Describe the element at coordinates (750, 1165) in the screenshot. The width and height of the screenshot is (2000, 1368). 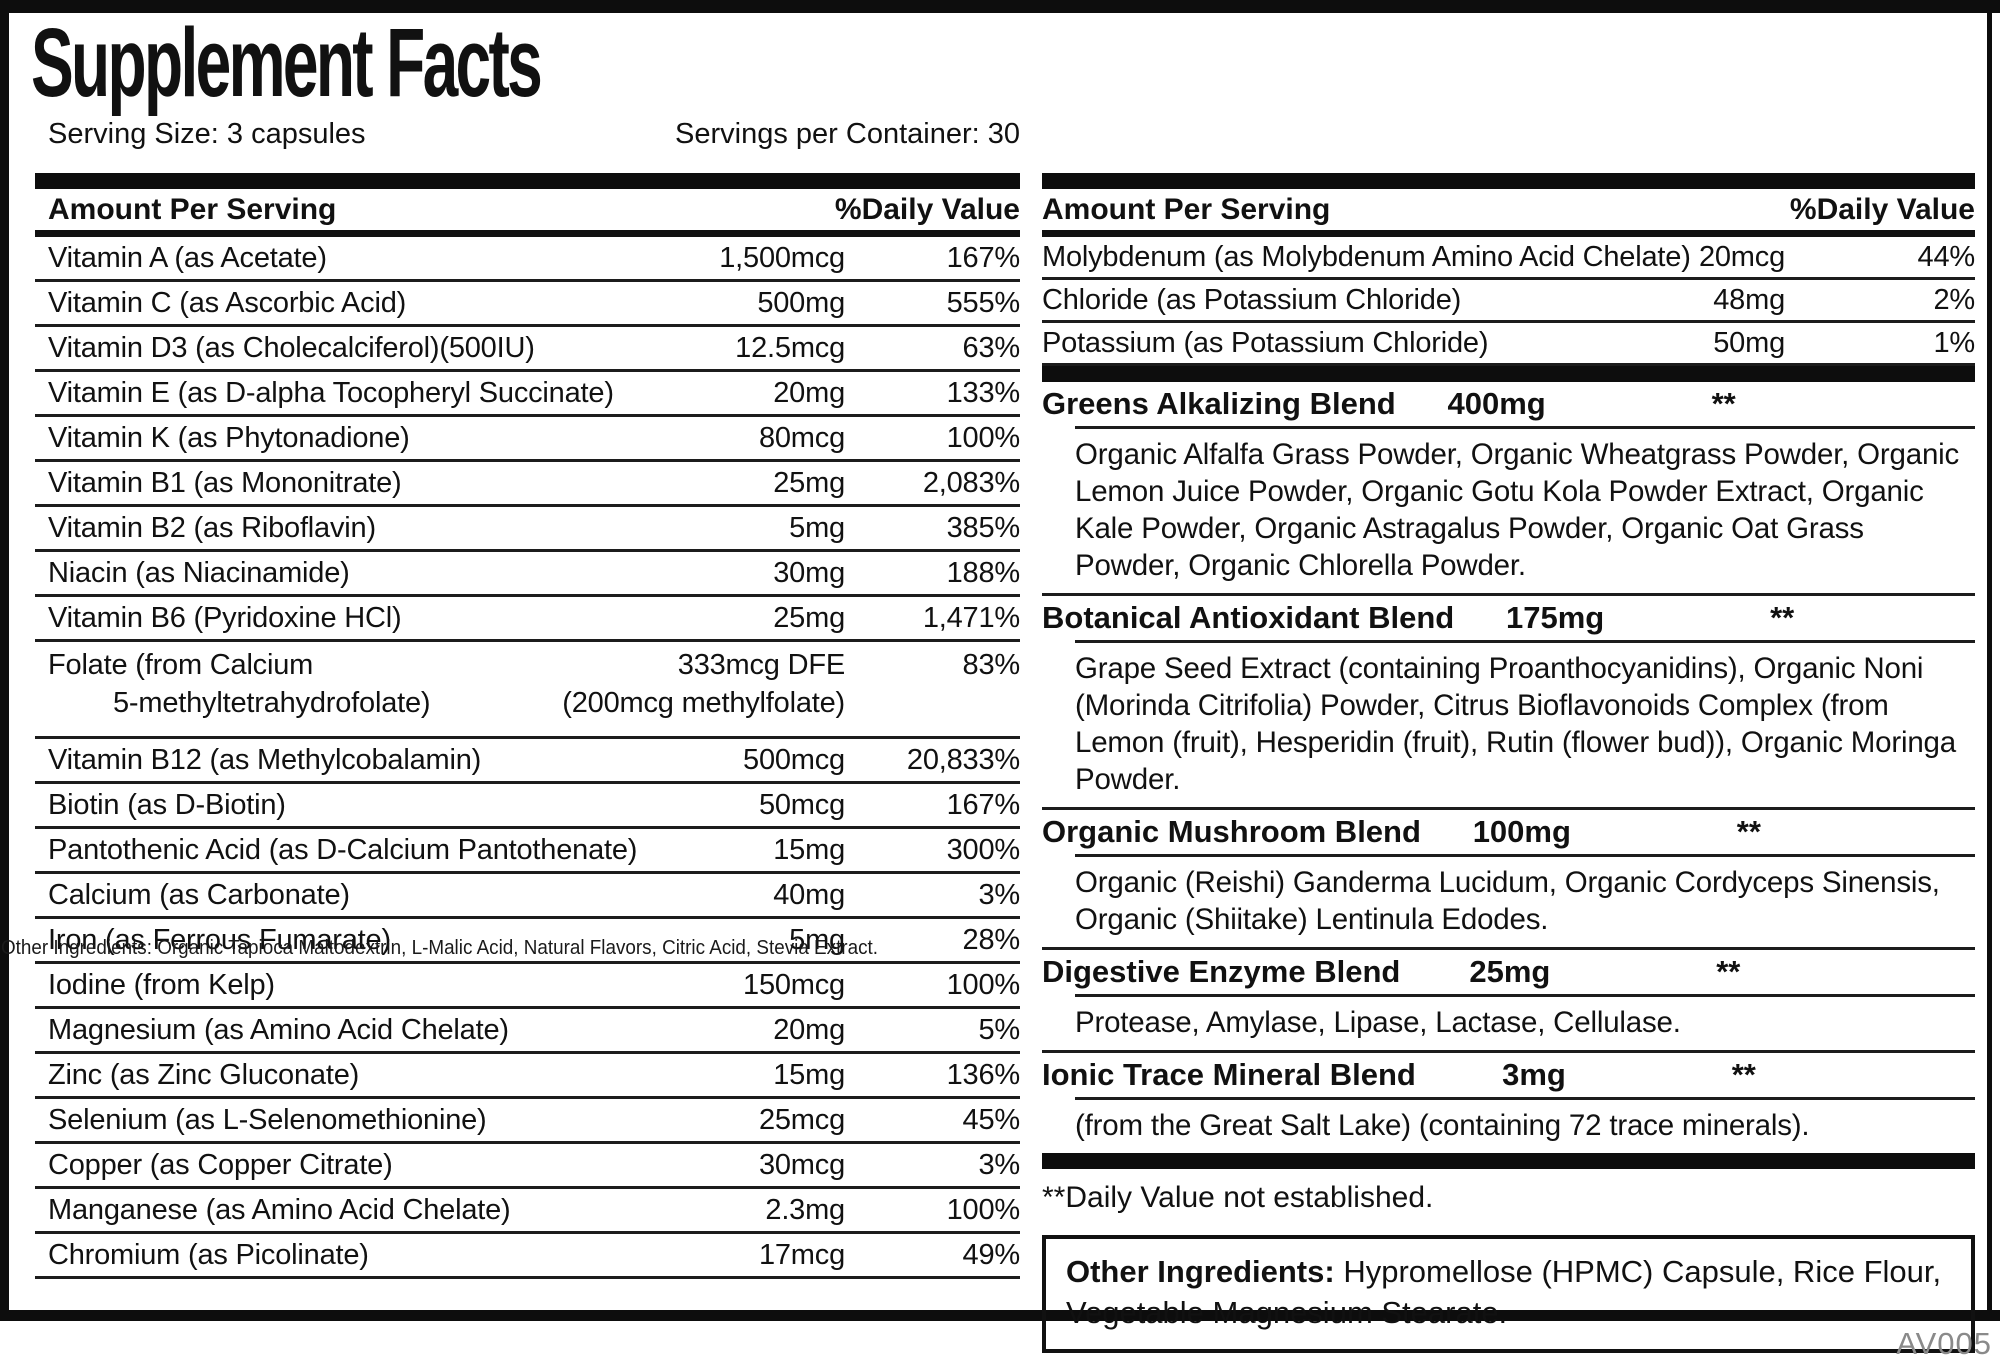
I see `nutrient-amount-cell: 30mcg` at that location.